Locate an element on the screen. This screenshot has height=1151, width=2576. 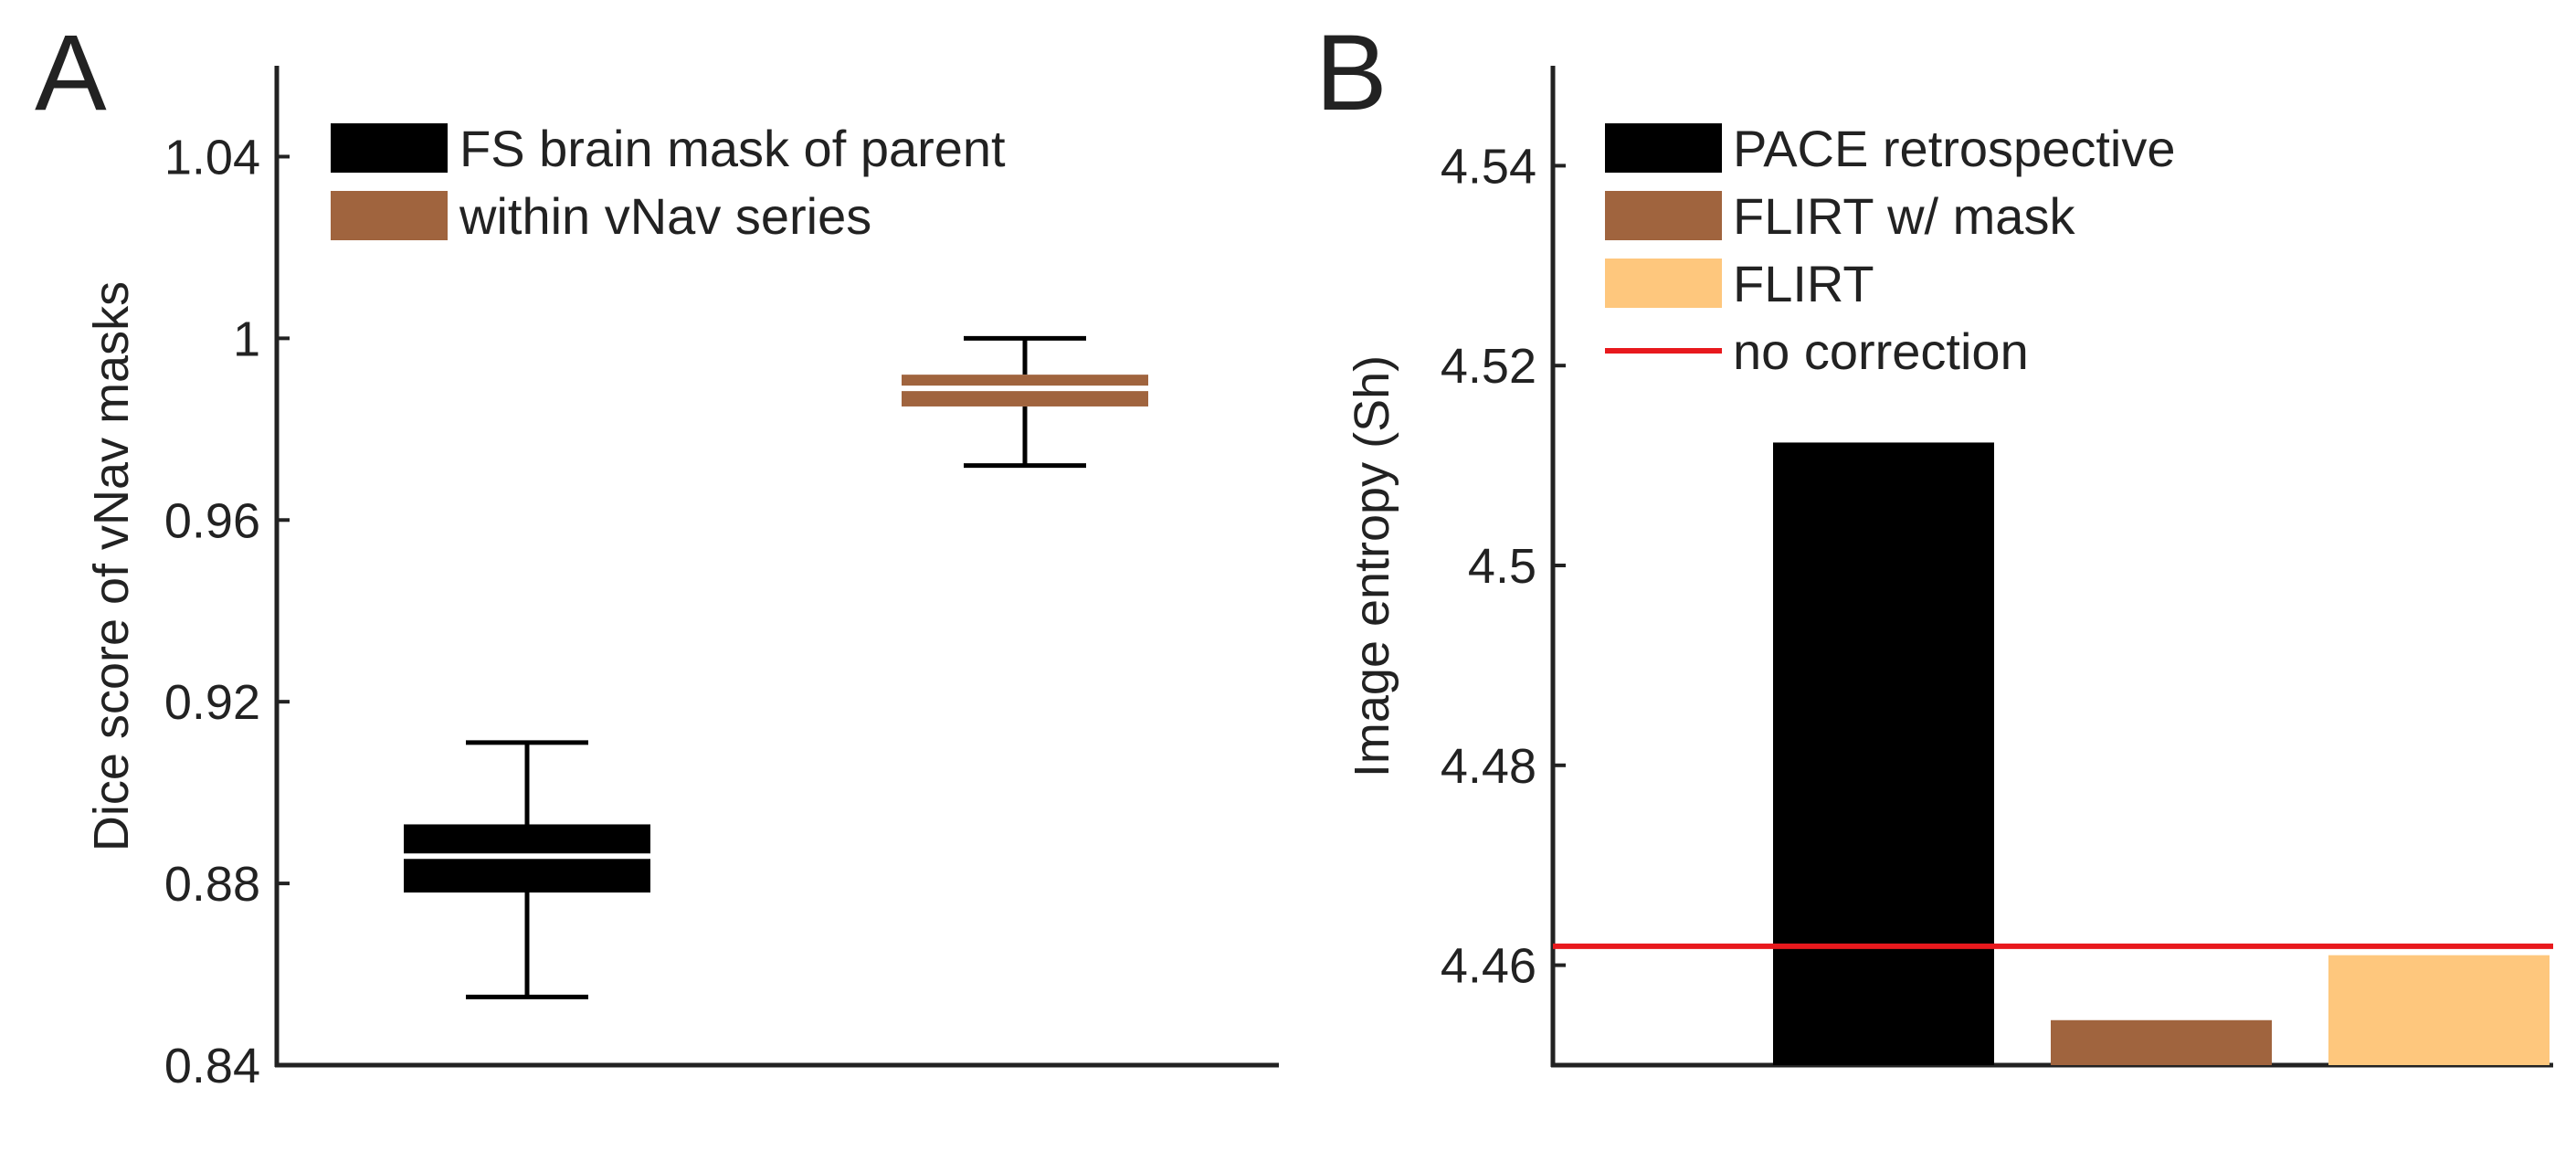
panel-b-letter: B is located at coordinates (1351, 73).